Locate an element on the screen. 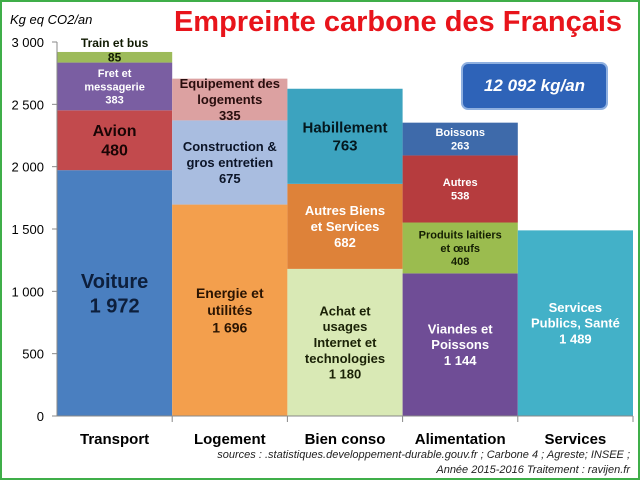  segment-label-0-1: Avion 480 is located at coordinates (115, 141).